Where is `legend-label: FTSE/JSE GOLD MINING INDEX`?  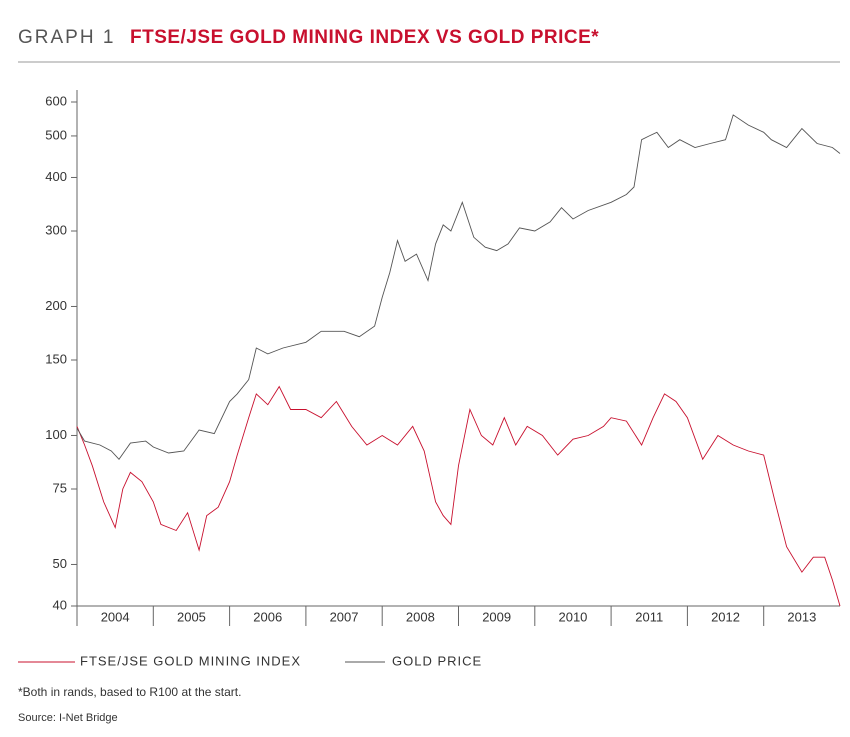 legend-label: FTSE/JSE GOLD MINING INDEX is located at coordinates (190, 660).